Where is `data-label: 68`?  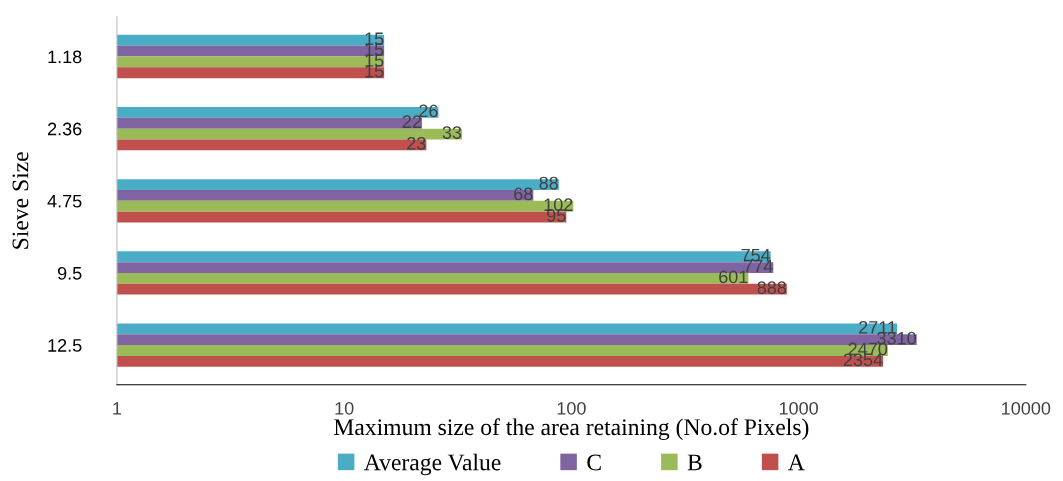
data-label: 68 is located at coordinates (523, 194).